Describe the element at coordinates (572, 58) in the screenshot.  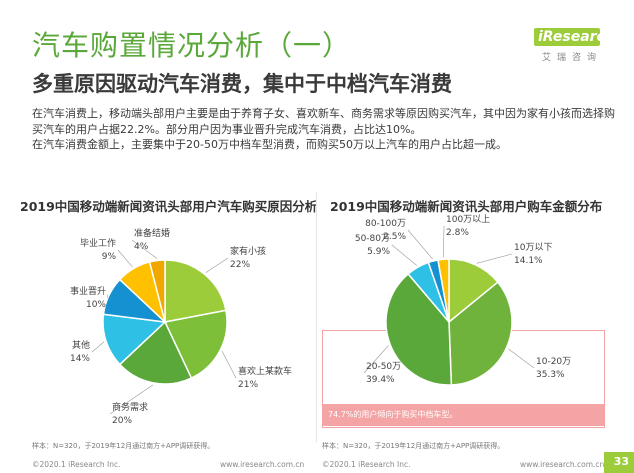
I see `logo-cn-text: 艾瑞咨询` at that location.